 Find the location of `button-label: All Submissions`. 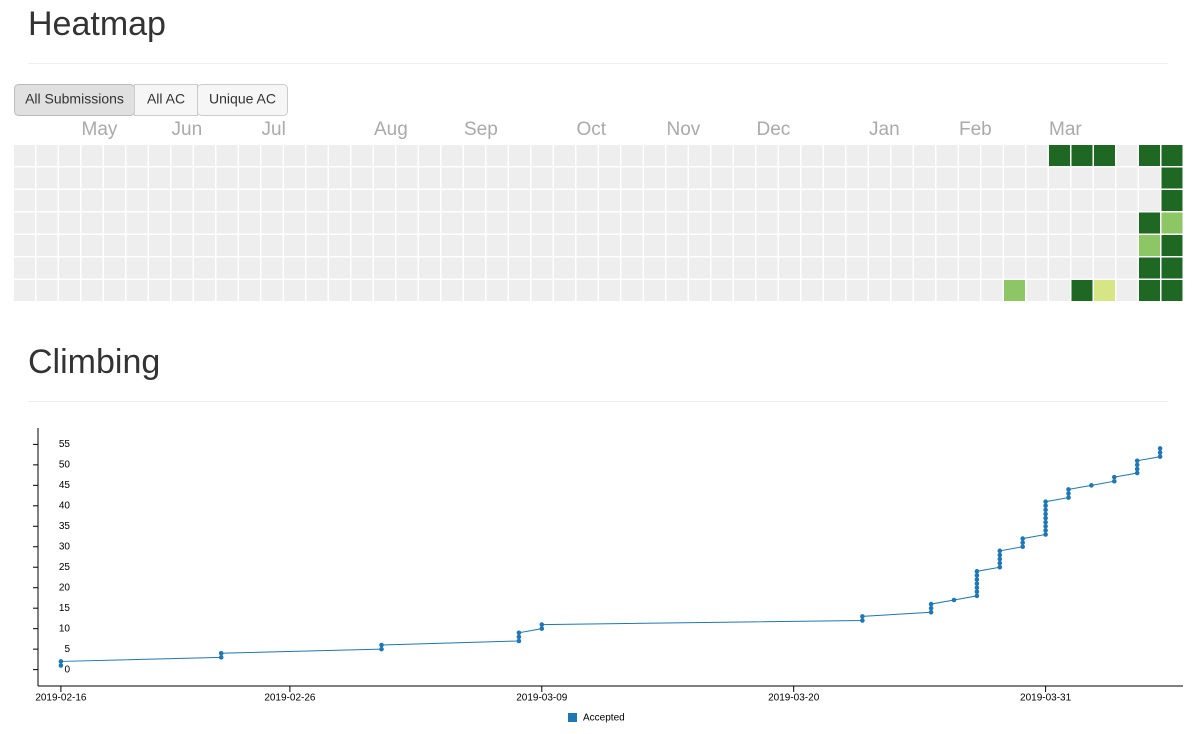

button-label: All Submissions is located at coordinates (74, 99).